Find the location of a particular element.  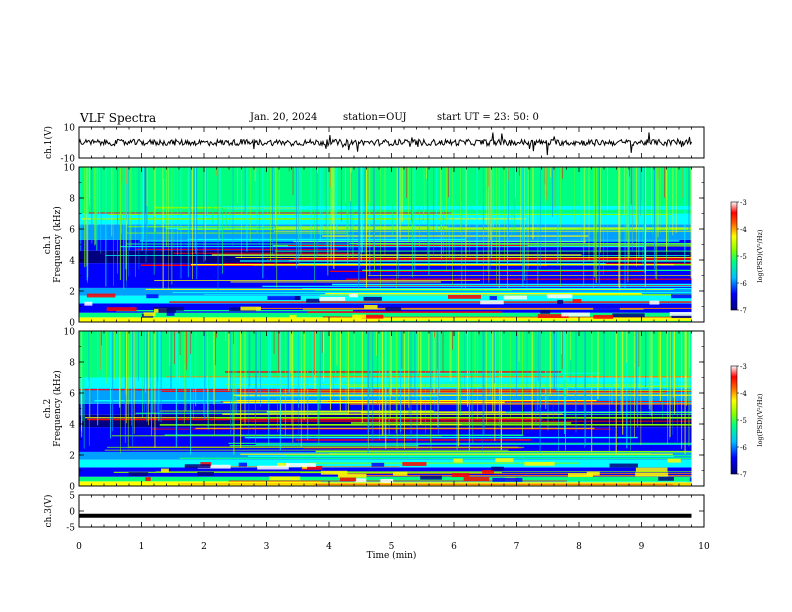

colorbar-2-tick-label: -4 is located at coordinates (743, 230).